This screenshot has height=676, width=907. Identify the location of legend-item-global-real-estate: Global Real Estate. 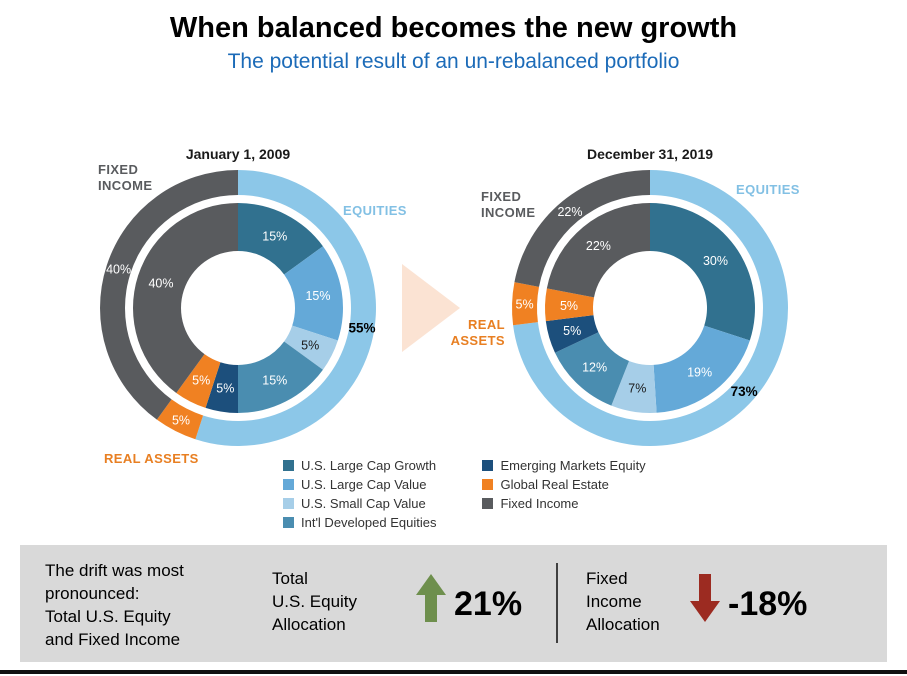
(563, 484).